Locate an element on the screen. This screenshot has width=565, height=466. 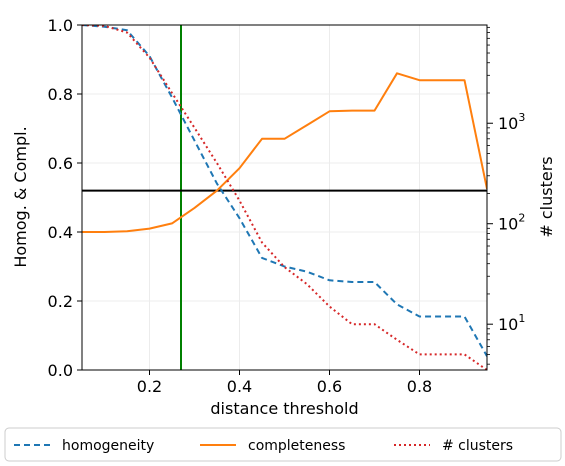
y-tick-label: 0.2 is located at coordinates (60, 301).